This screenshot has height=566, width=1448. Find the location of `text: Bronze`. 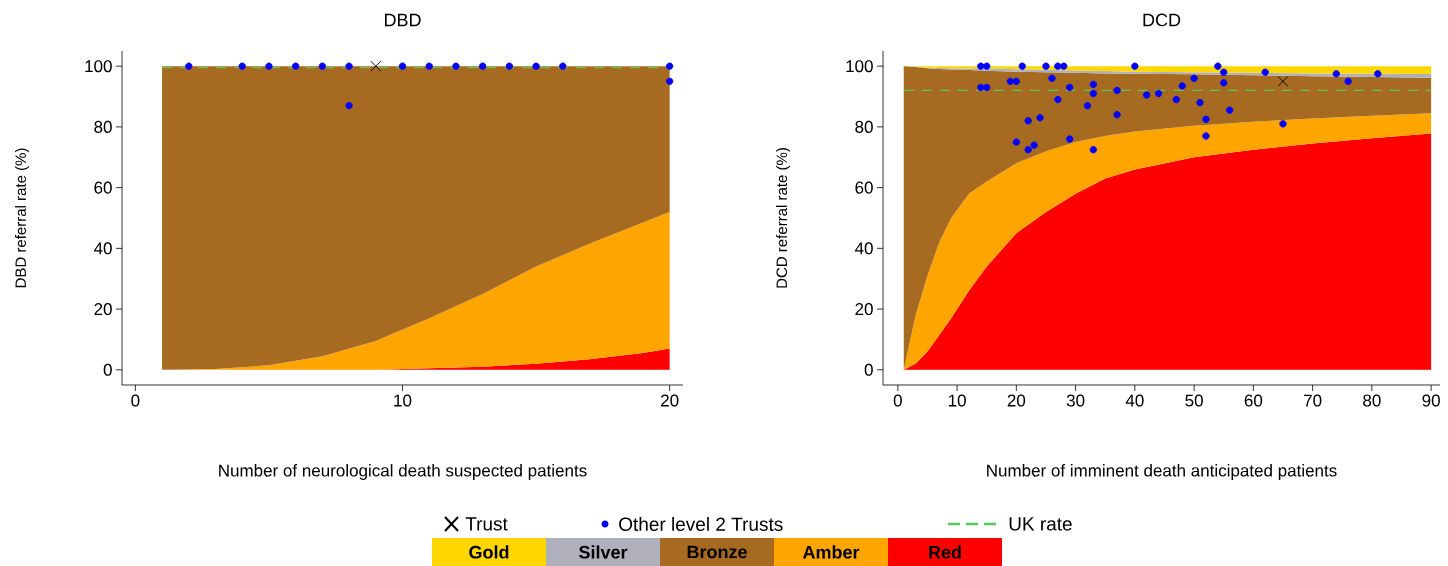

text: Bronze is located at coordinates (717, 552).